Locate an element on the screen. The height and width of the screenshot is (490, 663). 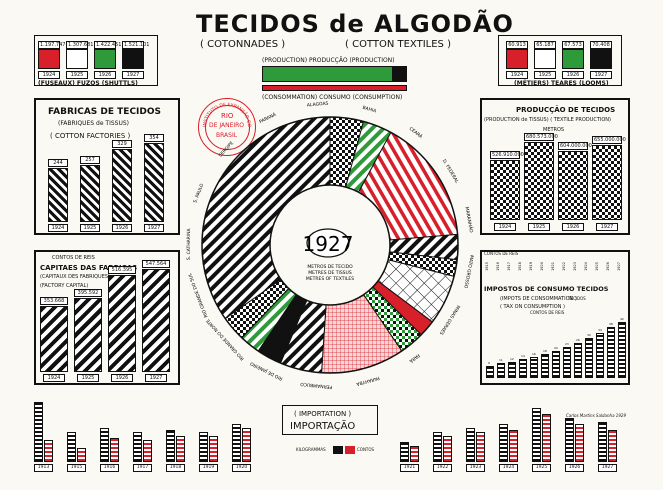
import-year: 1926 is located at coordinates (574, 468).